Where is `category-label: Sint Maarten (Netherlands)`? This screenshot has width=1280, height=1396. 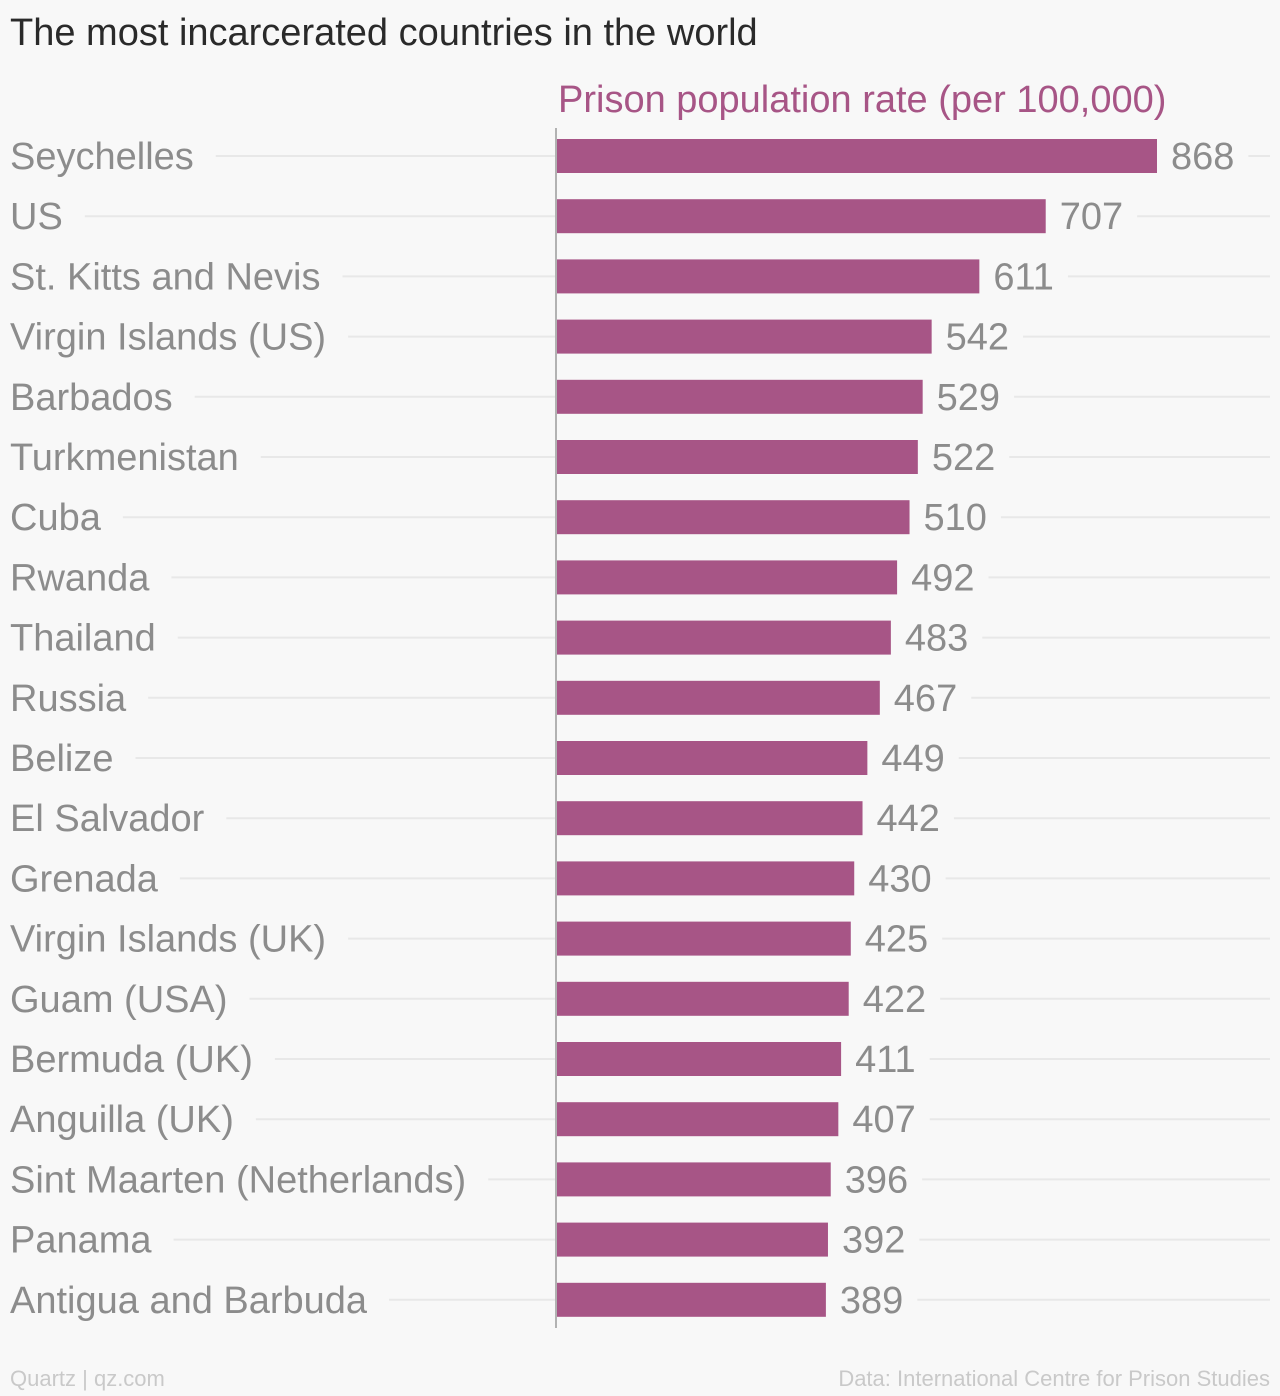
category-label: Sint Maarten (Netherlands) is located at coordinates (238, 1180).